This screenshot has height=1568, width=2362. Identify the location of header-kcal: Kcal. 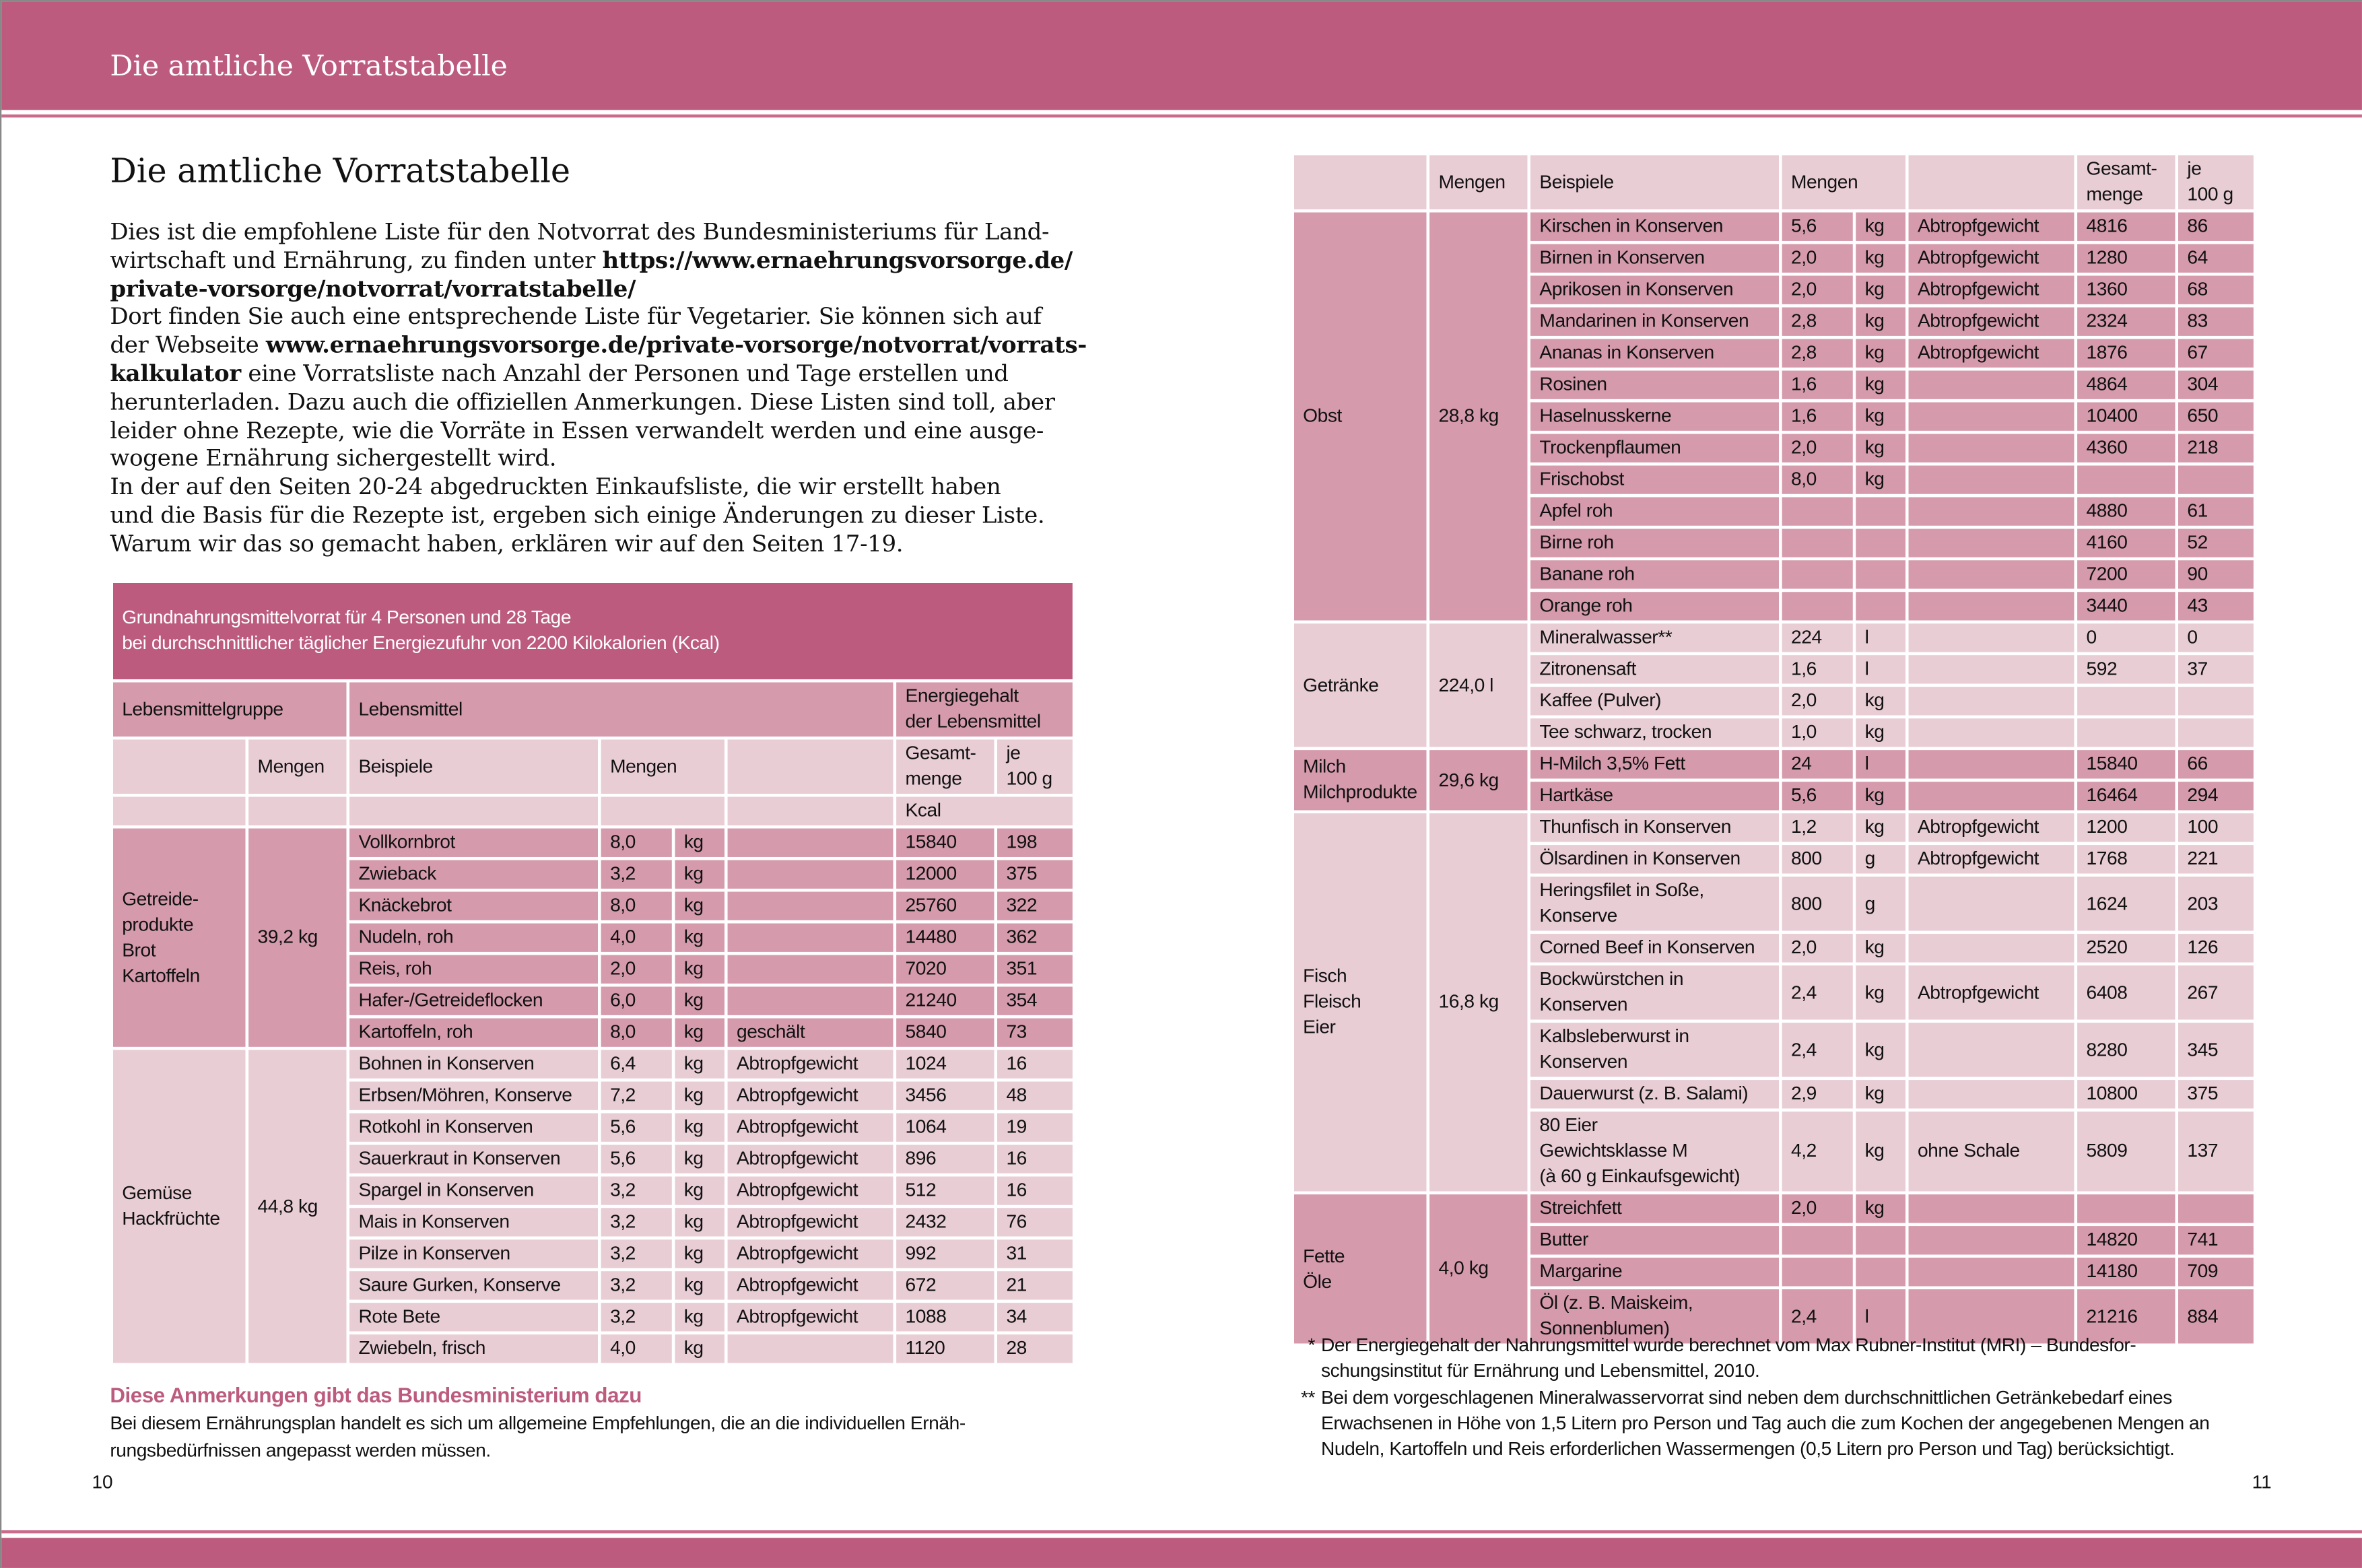
(984, 811).